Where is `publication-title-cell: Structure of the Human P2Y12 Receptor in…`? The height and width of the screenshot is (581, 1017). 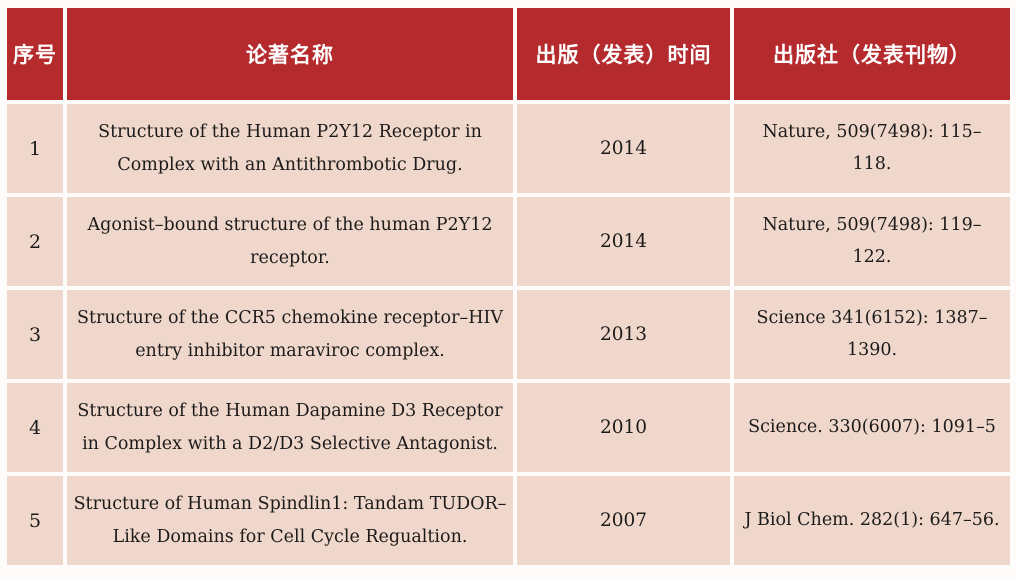
publication-title-cell: Structure of the Human P2Y12 Receptor in… is located at coordinates (290, 148).